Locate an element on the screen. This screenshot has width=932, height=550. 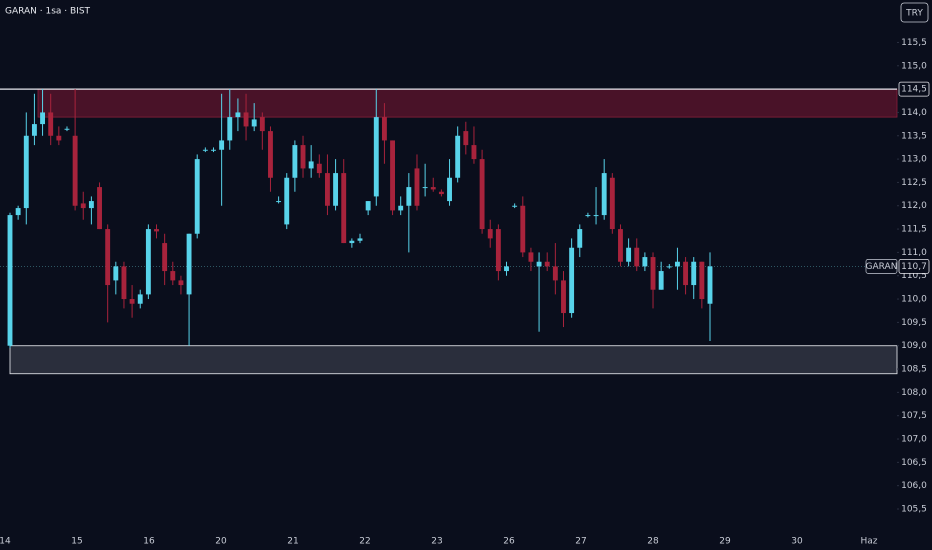
y-tick-label: 114,0 is located at coordinates (914, 113).